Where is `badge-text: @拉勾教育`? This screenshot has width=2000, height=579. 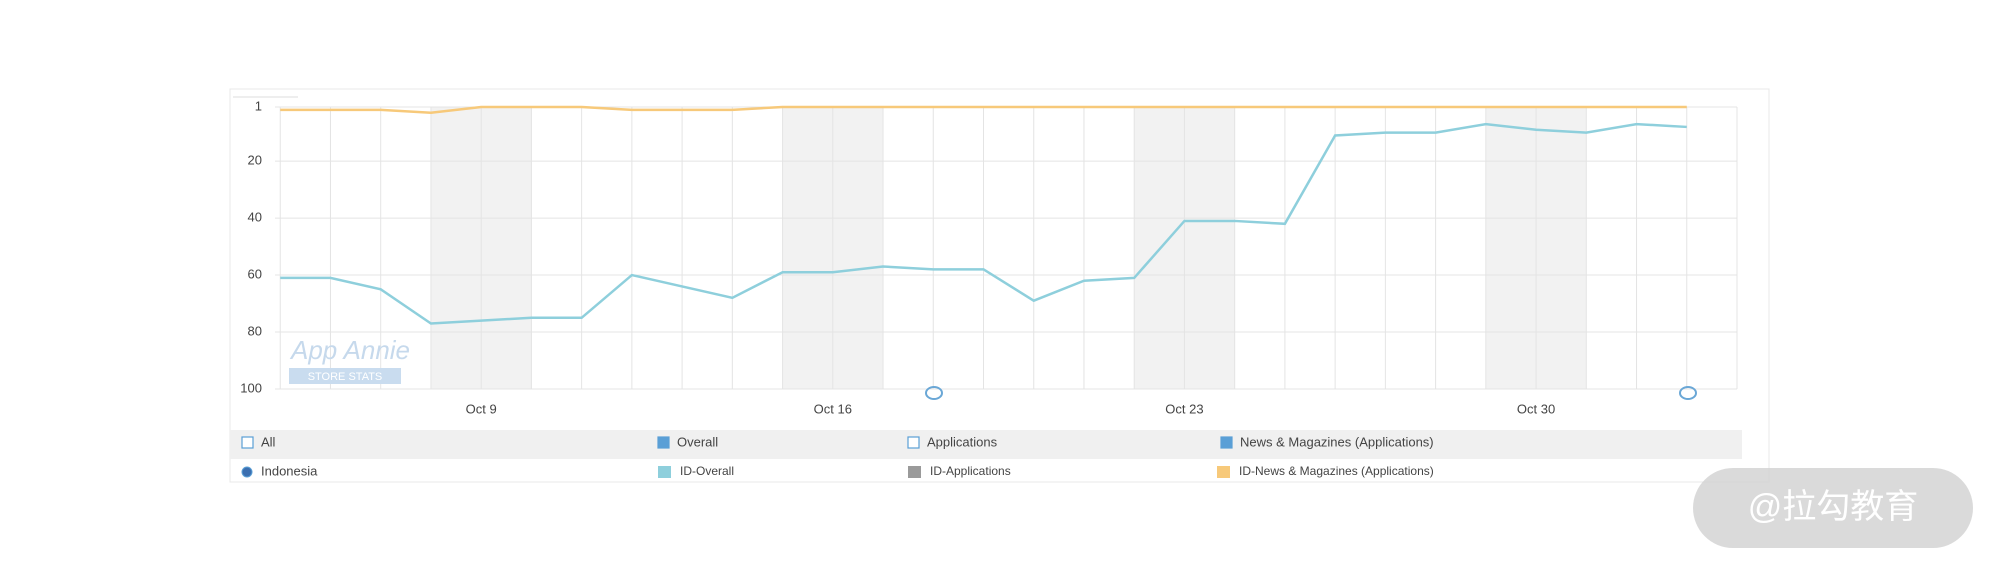 badge-text: @拉勾教育 is located at coordinates (1833, 507).